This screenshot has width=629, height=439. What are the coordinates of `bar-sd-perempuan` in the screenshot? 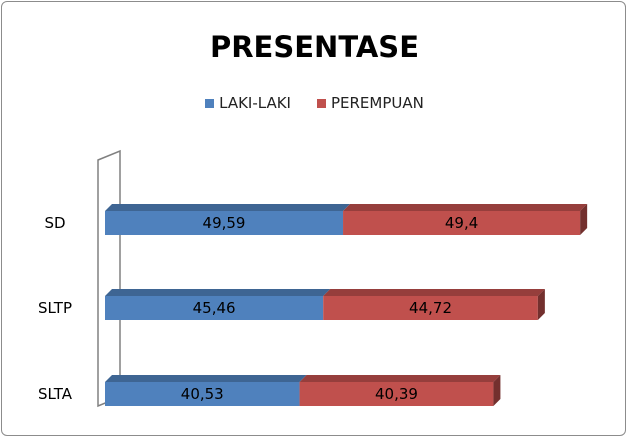 It's located at (462, 223).